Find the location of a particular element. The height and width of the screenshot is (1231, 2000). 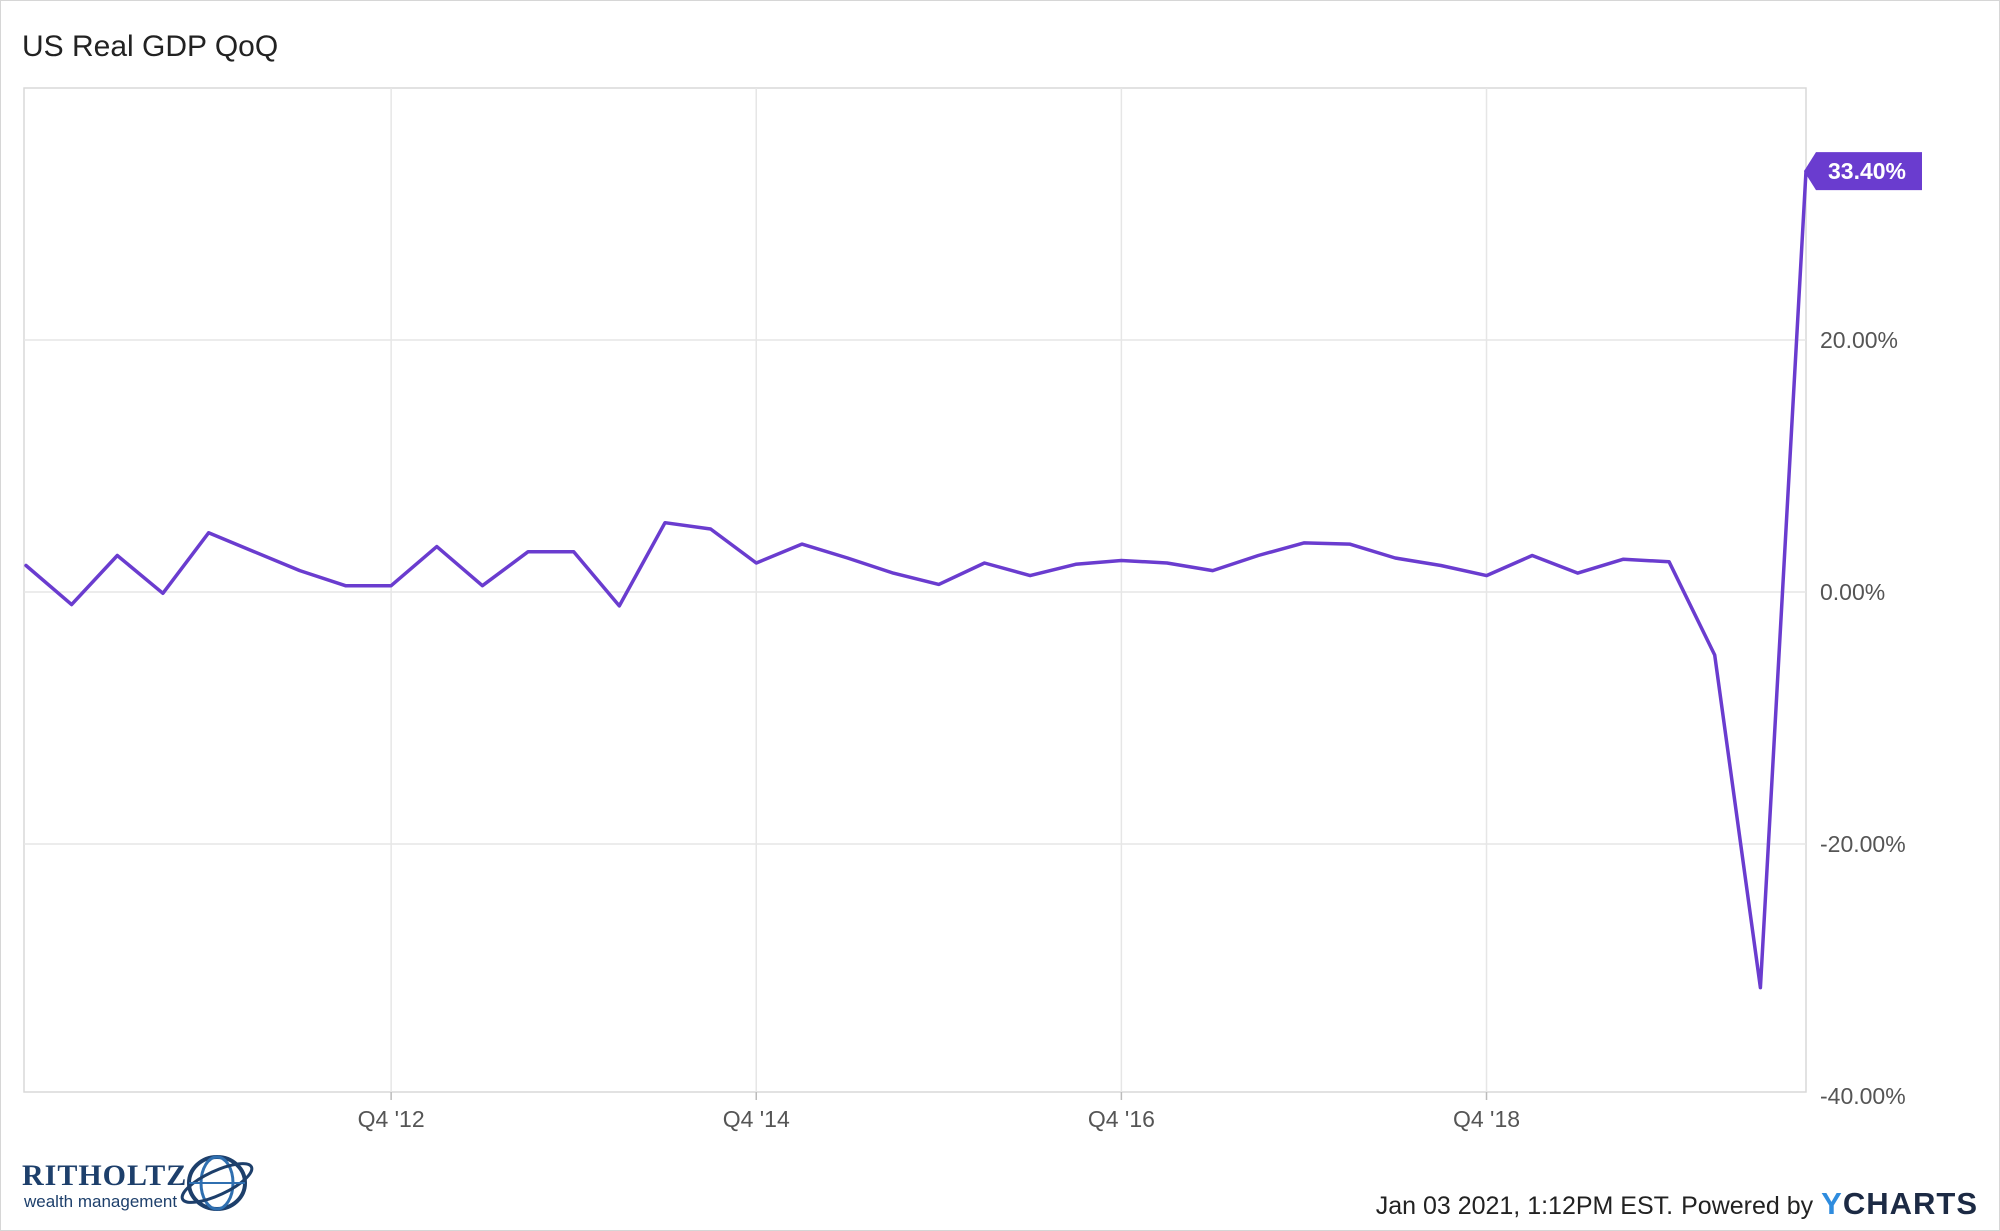

ycharts-logo: YCHARTS is located at coordinates (1899, 1204).